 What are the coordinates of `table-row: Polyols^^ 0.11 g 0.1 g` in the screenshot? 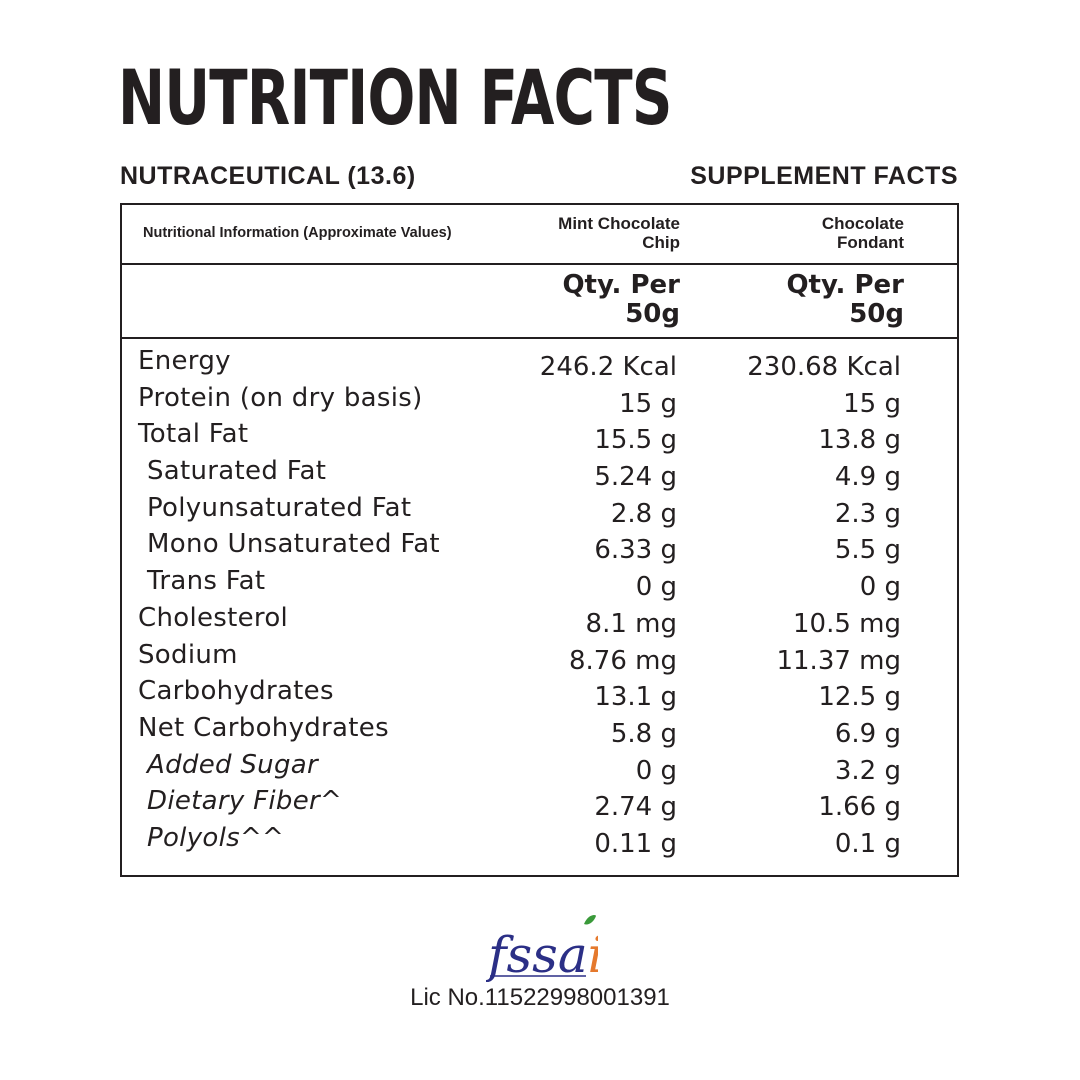 It's located at (539, 840).